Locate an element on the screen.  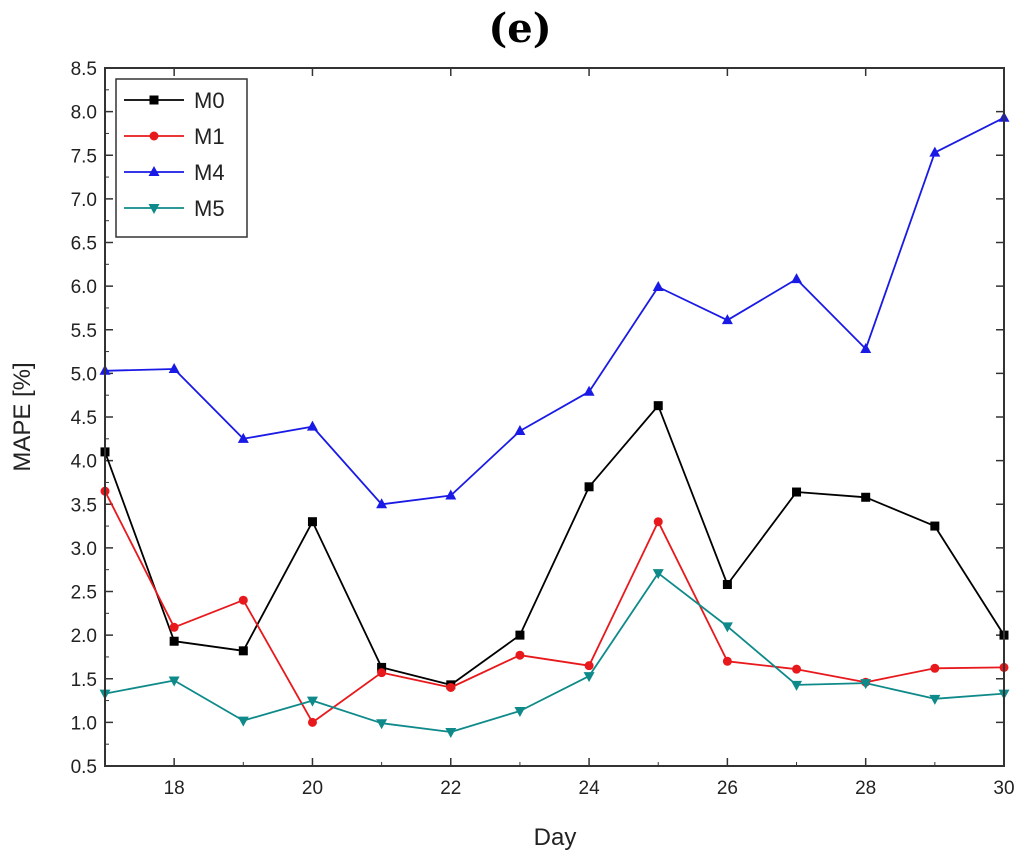
x-tick-label: 30 is located at coordinates (1003, 788).